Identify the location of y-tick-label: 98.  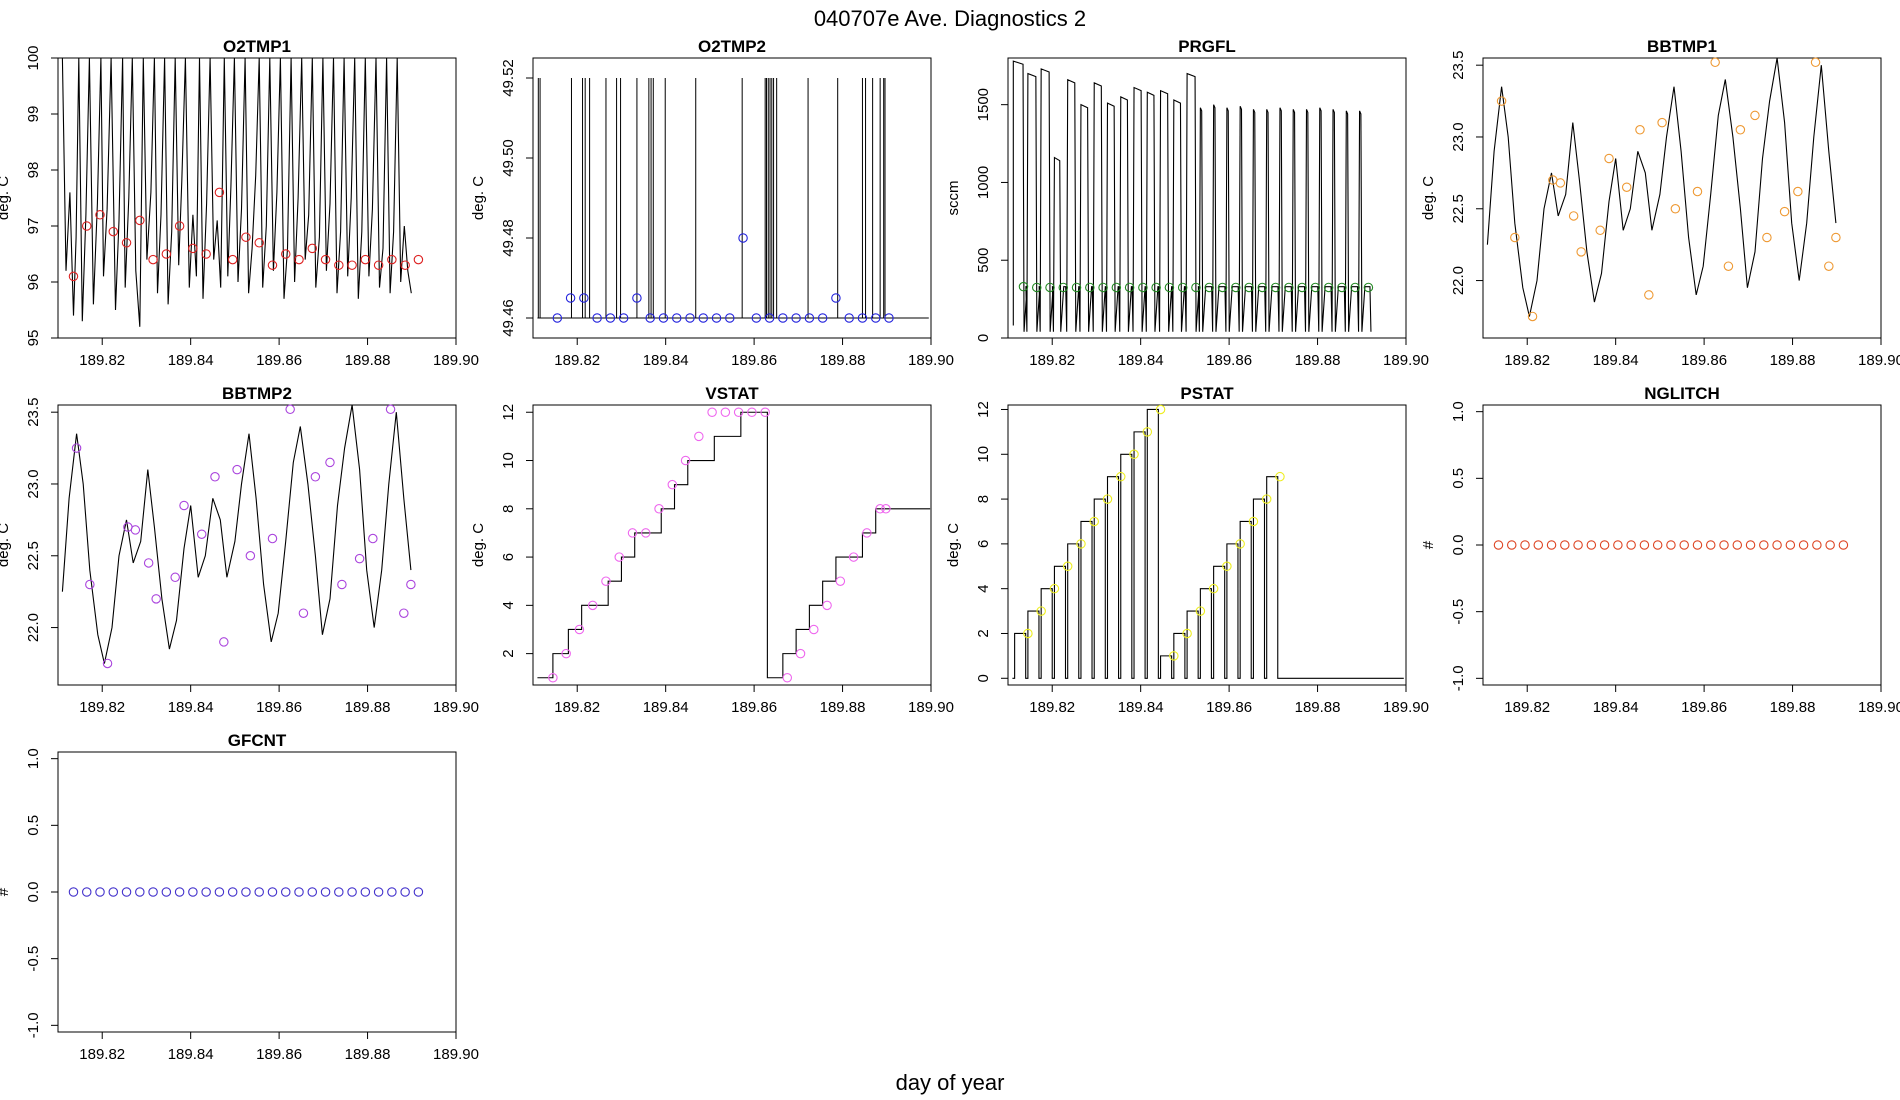
(33, 170).